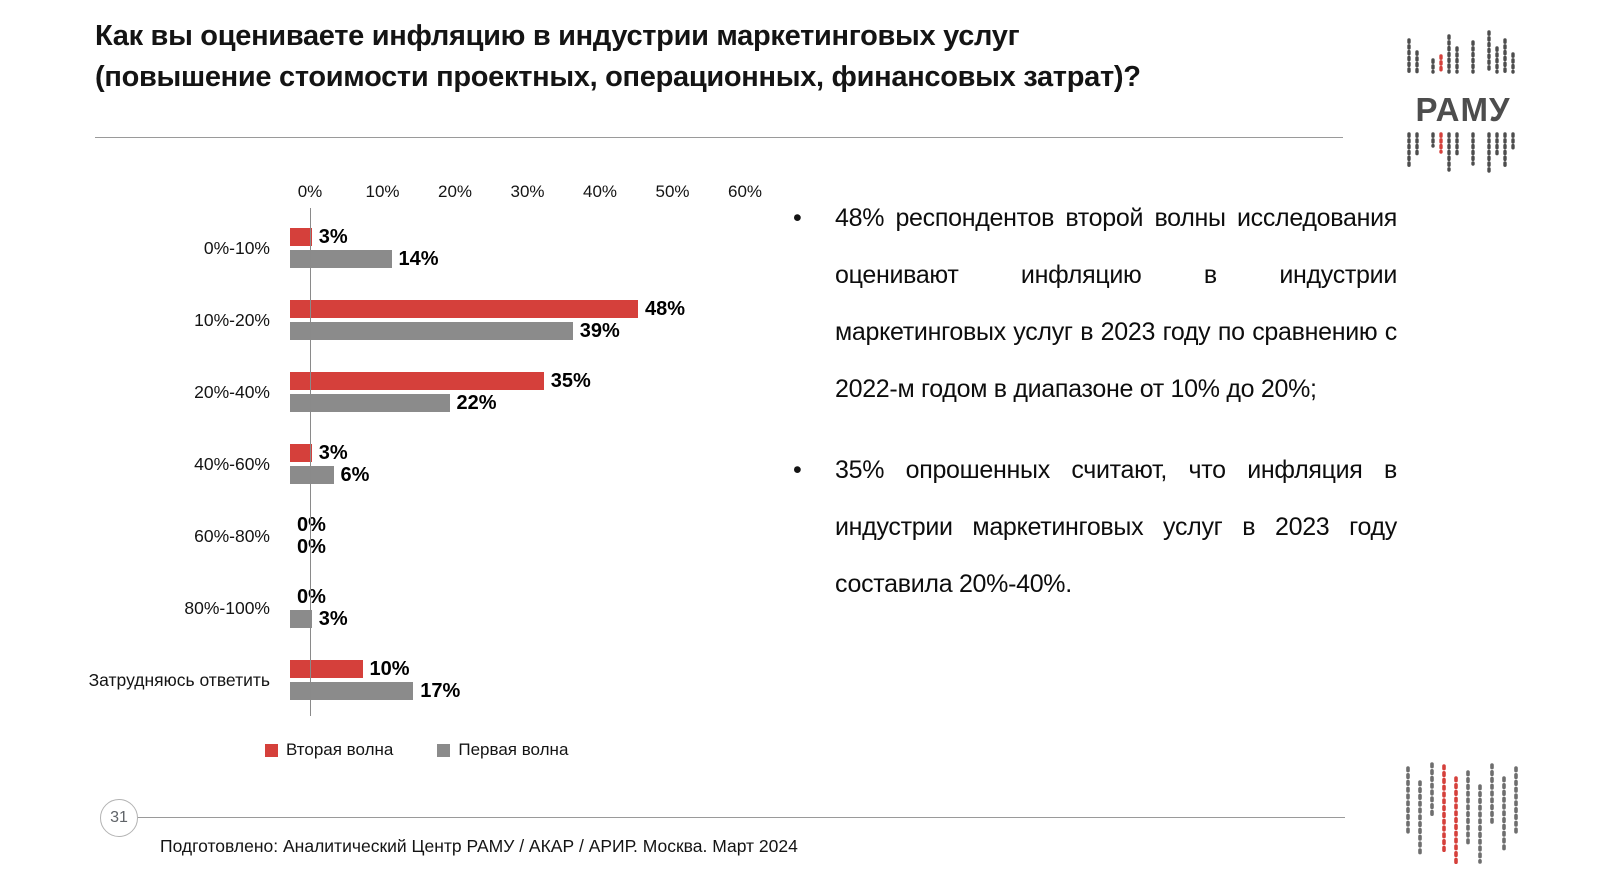 The width and height of the screenshot is (1600, 888). I want to click on bar-line: 6%, so click(330, 474).